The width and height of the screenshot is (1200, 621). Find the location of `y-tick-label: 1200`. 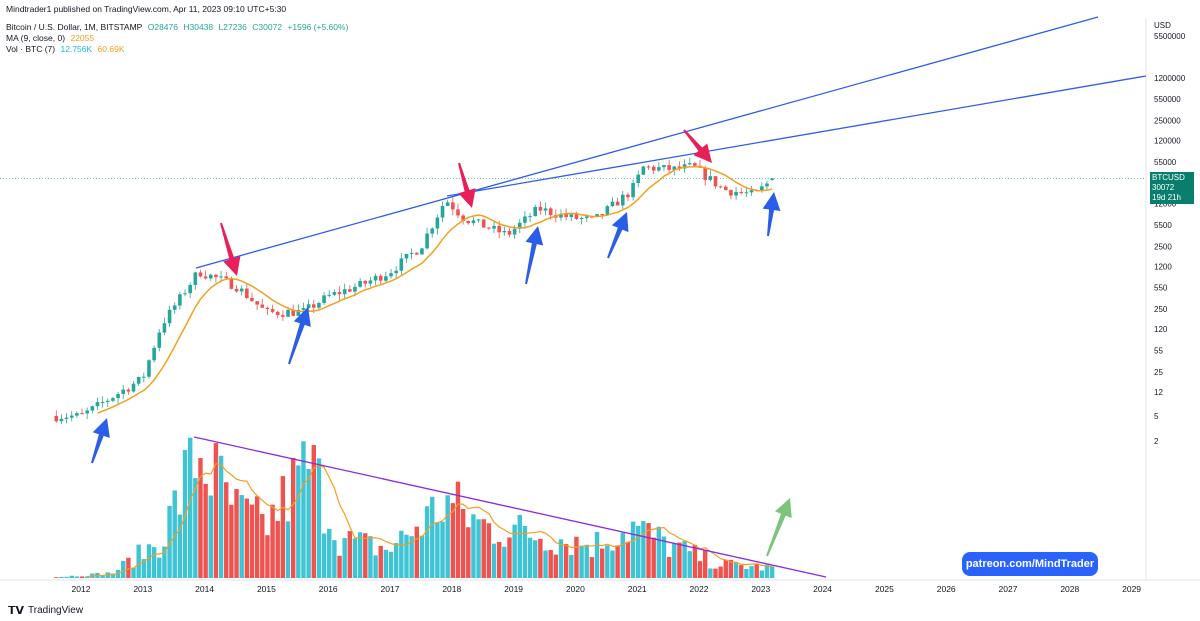

y-tick-label: 1200 is located at coordinates (1163, 266).